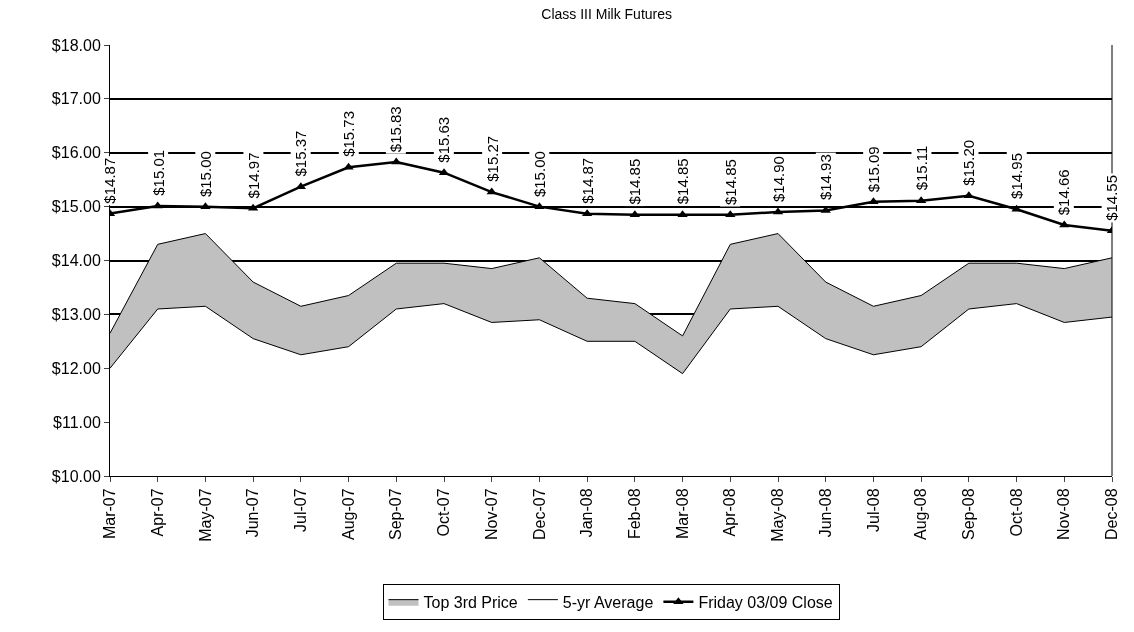  What do you see at coordinates (76, 207) in the screenshot?
I see `y-tick-label: $15.00` at bounding box center [76, 207].